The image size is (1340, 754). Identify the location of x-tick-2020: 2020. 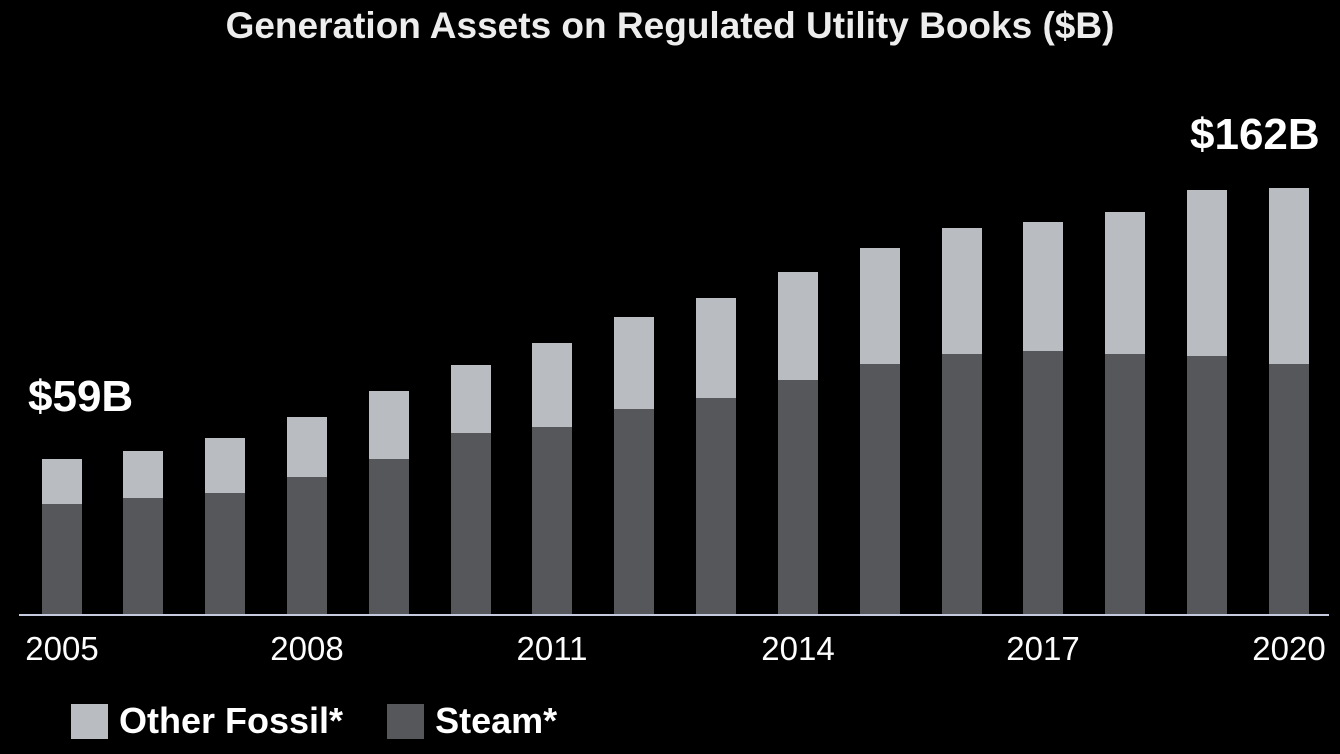
(1289, 648).